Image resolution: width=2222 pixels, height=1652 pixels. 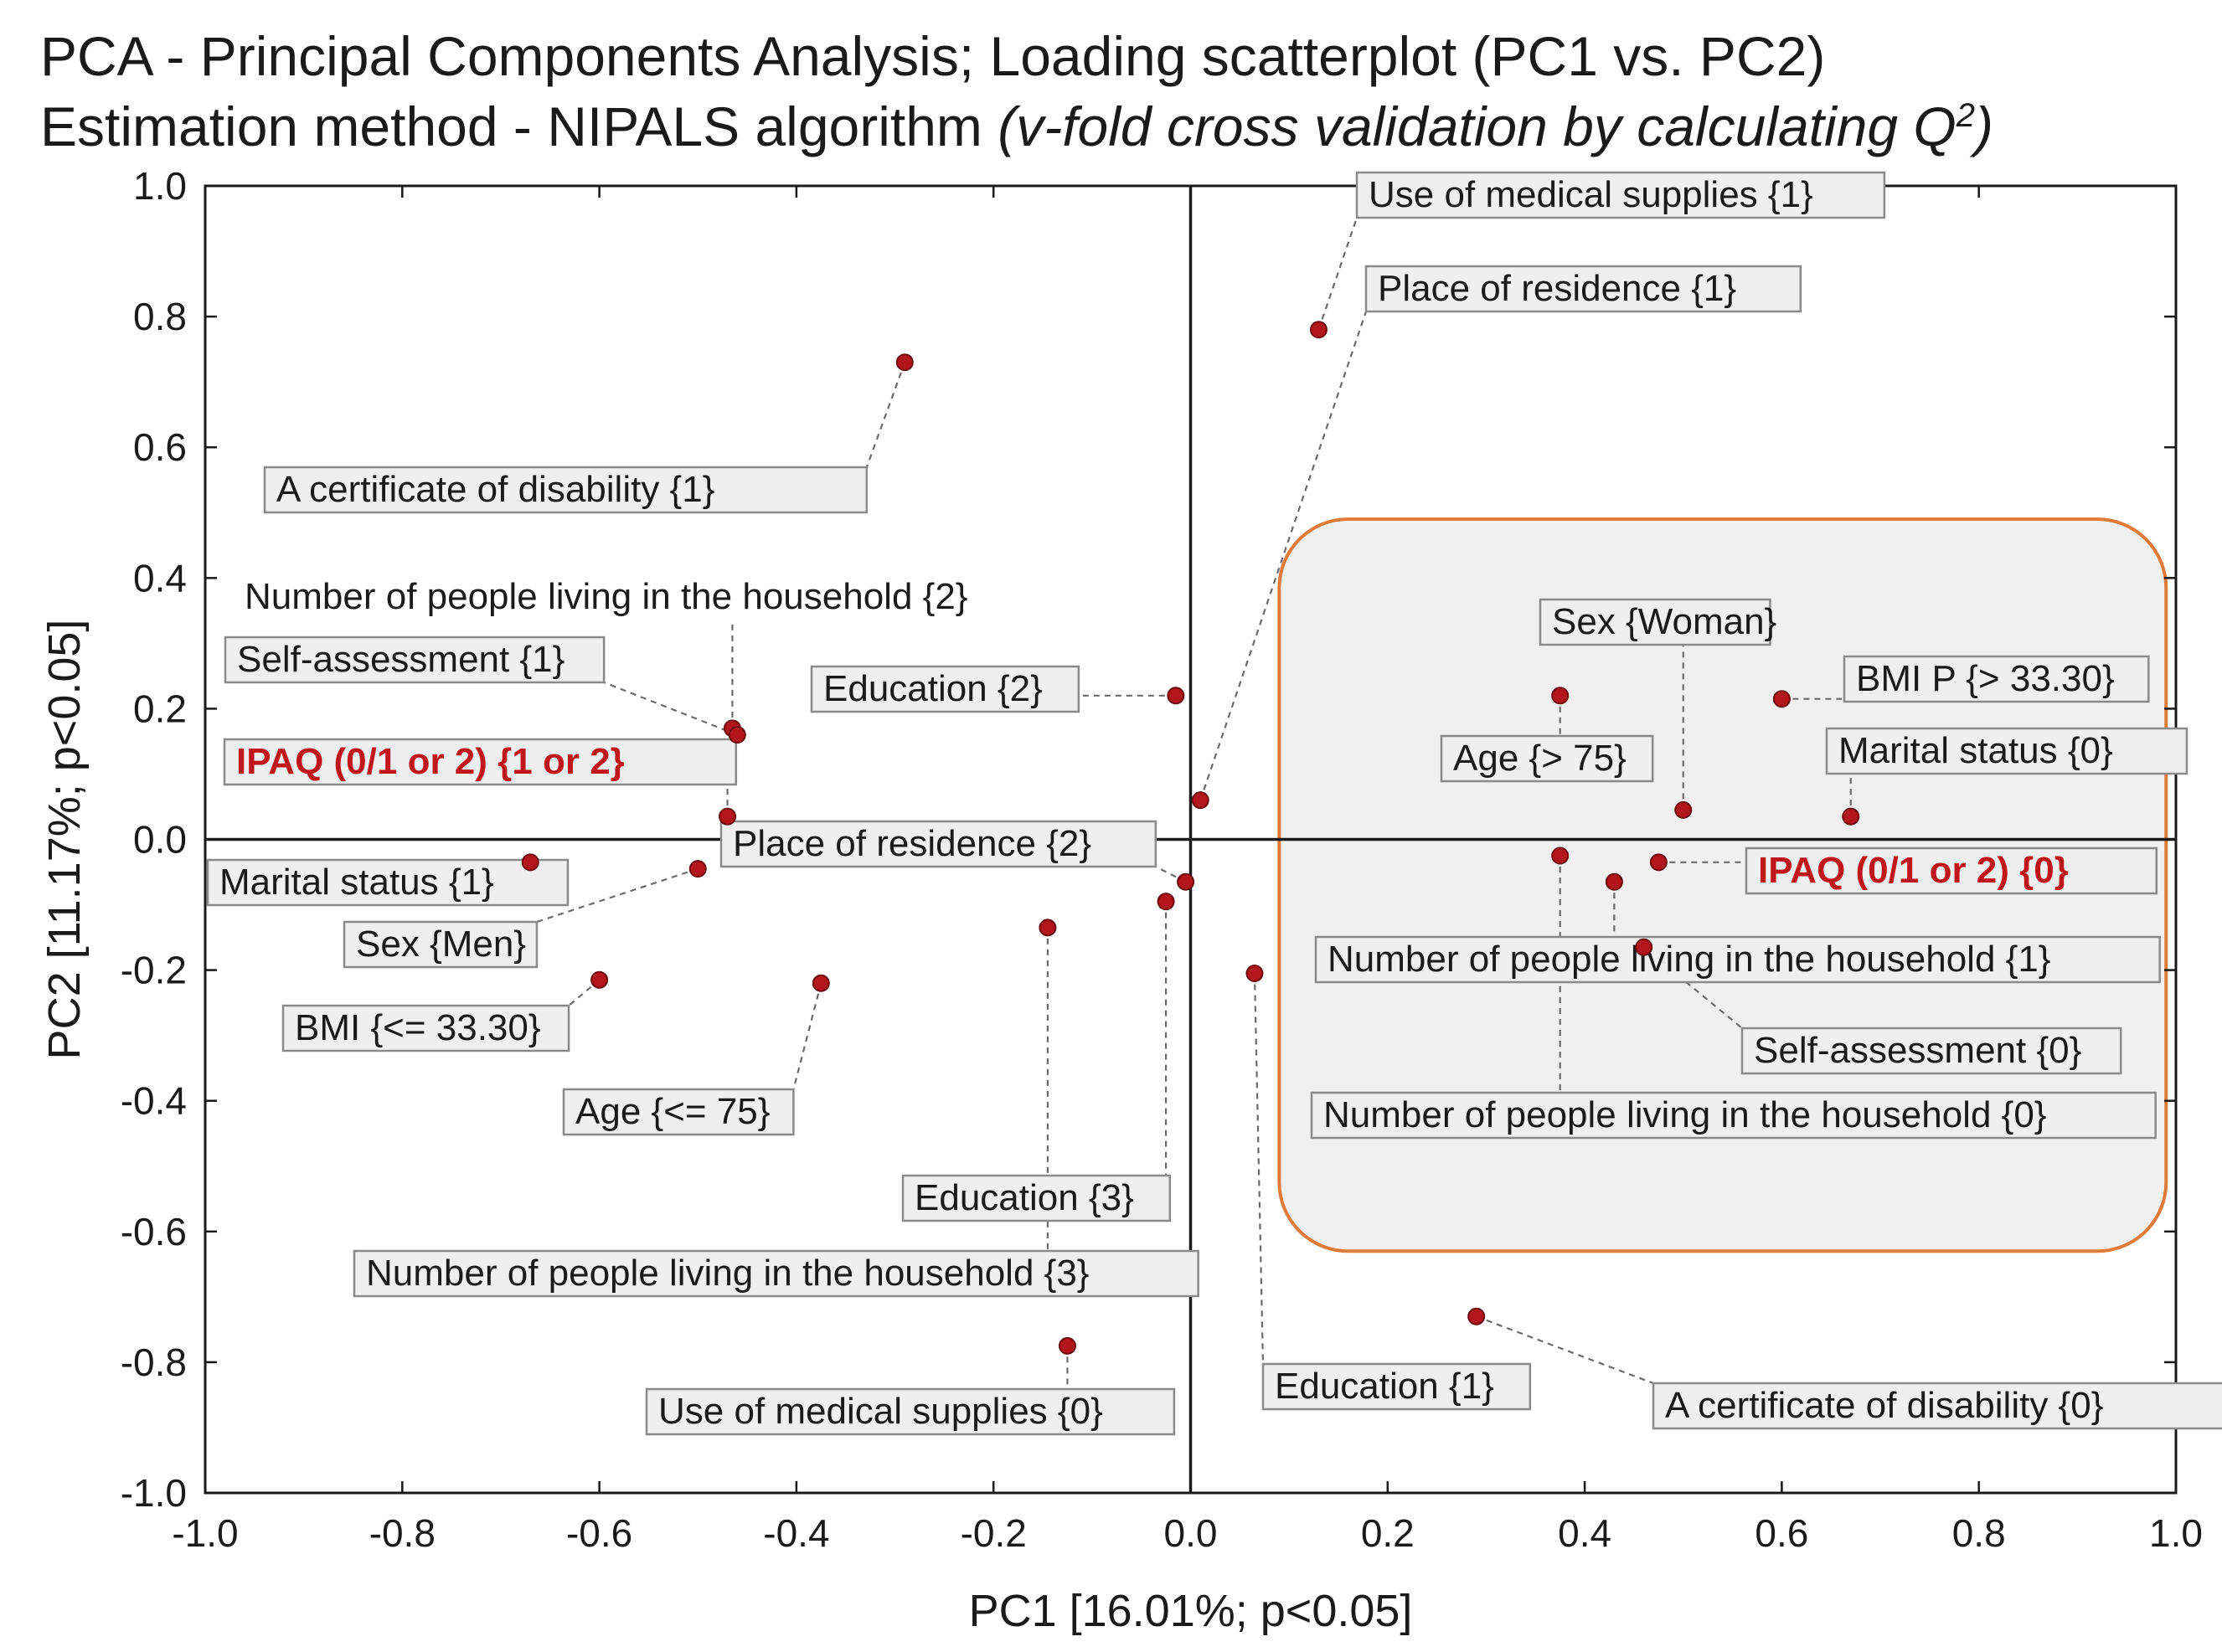 I want to click on point-label-text: Education {1}, so click(x=1384, y=1387).